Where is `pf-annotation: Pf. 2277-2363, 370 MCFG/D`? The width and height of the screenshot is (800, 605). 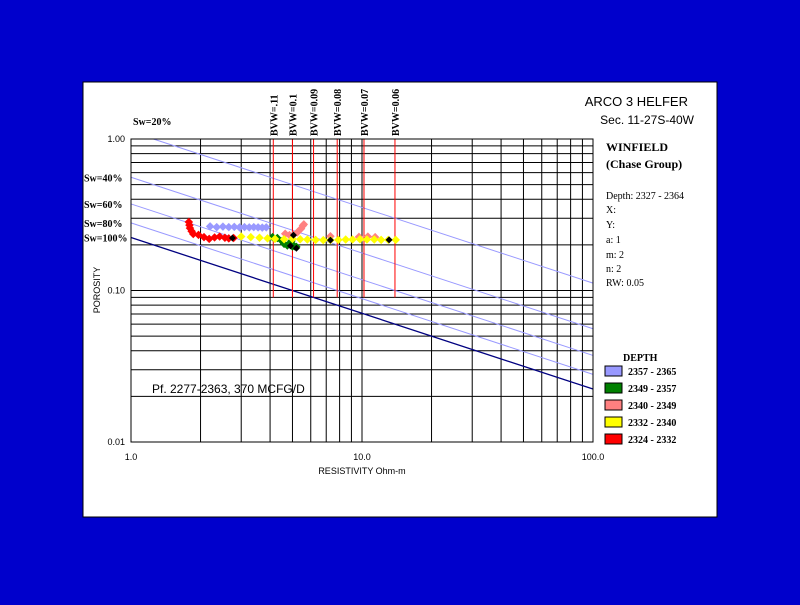 pf-annotation: Pf. 2277-2363, 370 MCFG/D is located at coordinates (228, 389).